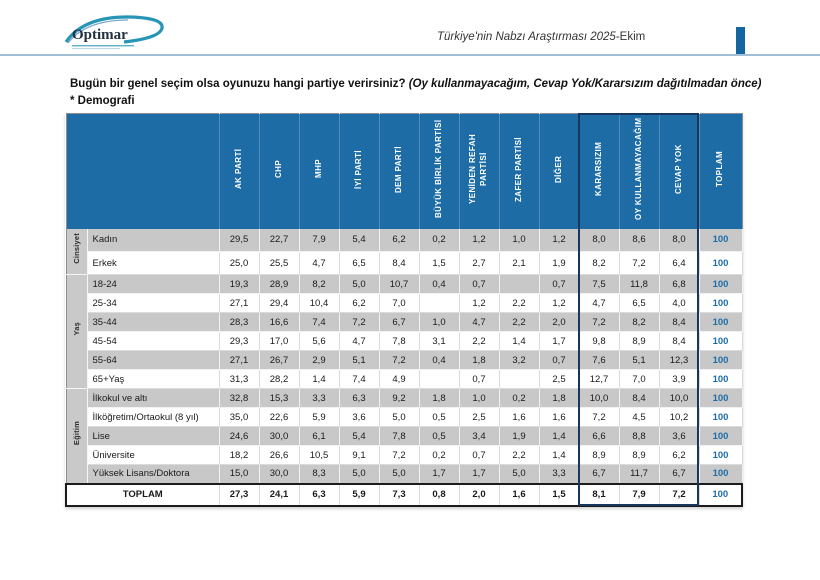 This screenshot has height=580, width=820. Describe the element at coordinates (479, 455) in the screenshot. I see `data-cell: 0,7` at that location.